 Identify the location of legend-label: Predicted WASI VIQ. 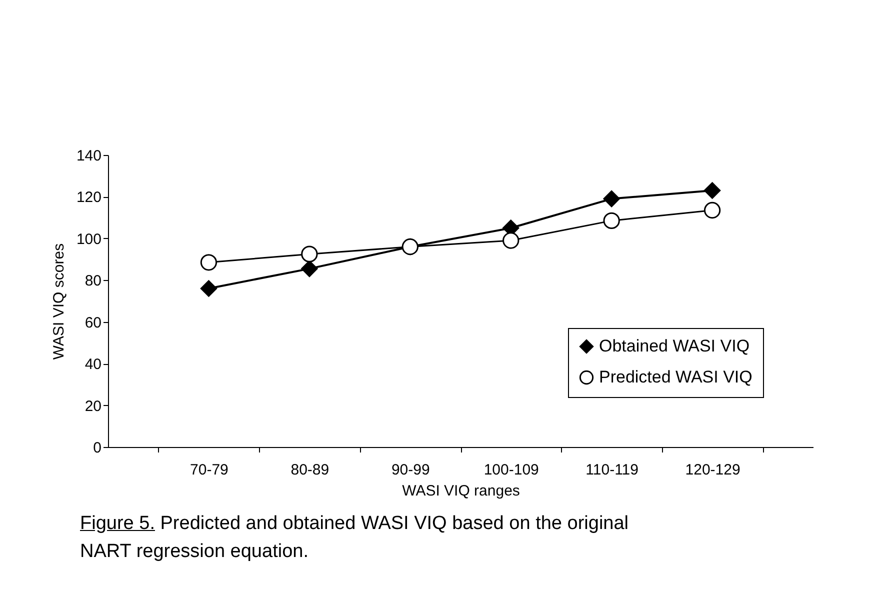
(675, 377).